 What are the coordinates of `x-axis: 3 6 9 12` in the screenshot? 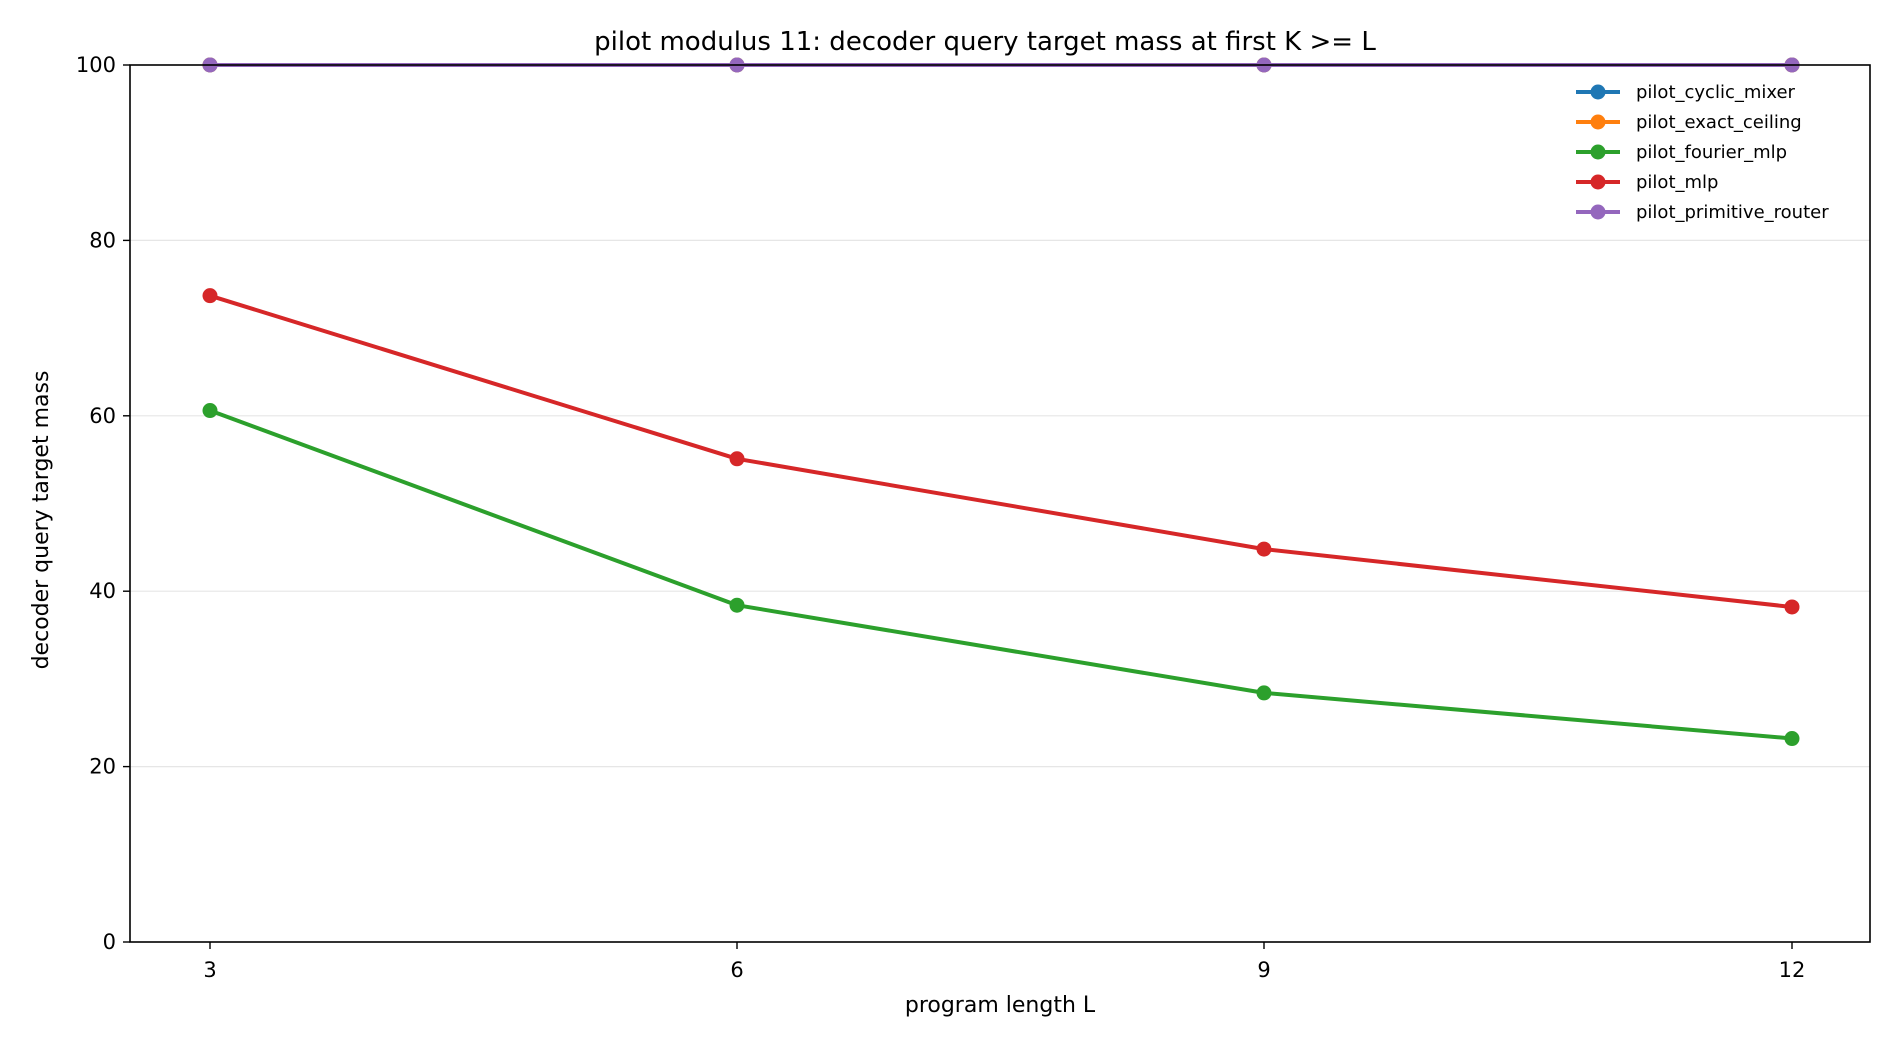 It's located at (1004, 962).